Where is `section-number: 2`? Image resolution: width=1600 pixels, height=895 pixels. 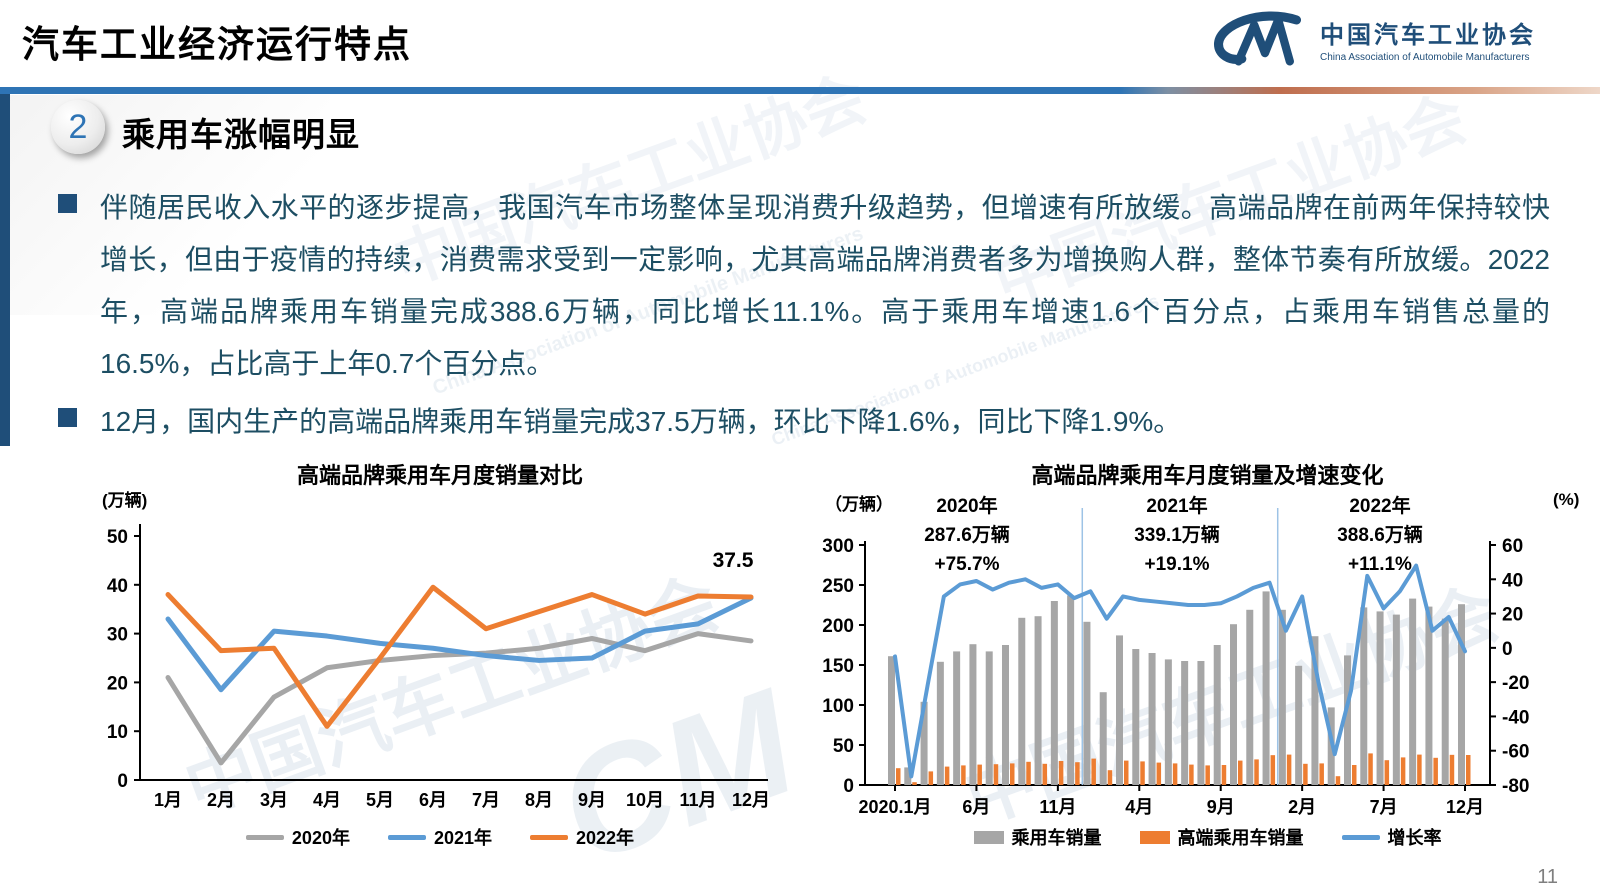 section-number: 2 is located at coordinates (78, 126).